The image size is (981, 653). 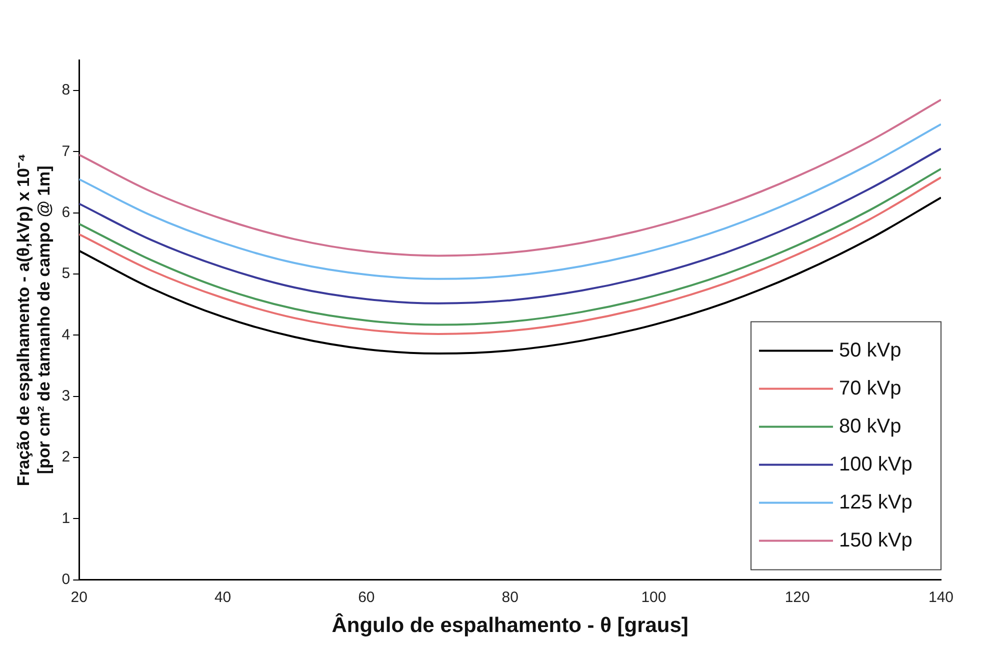 I want to click on legend-label: 100 kVp, so click(x=875, y=464).